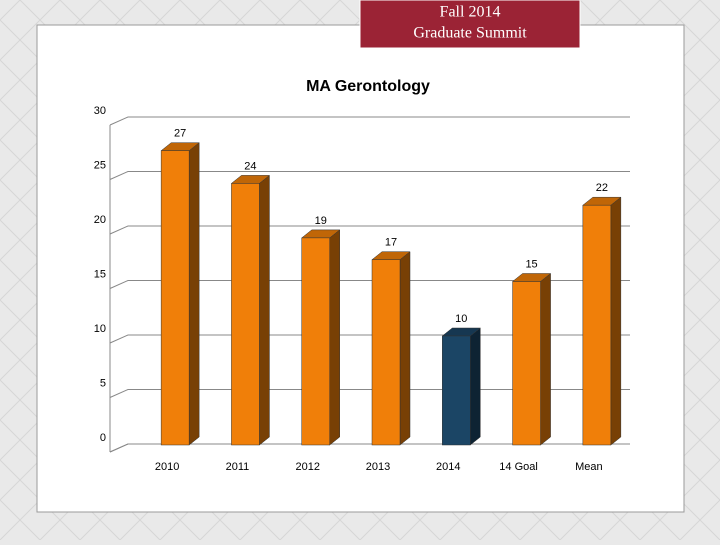  I want to click on x-tick-label: 14 Goal, so click(518, 467).